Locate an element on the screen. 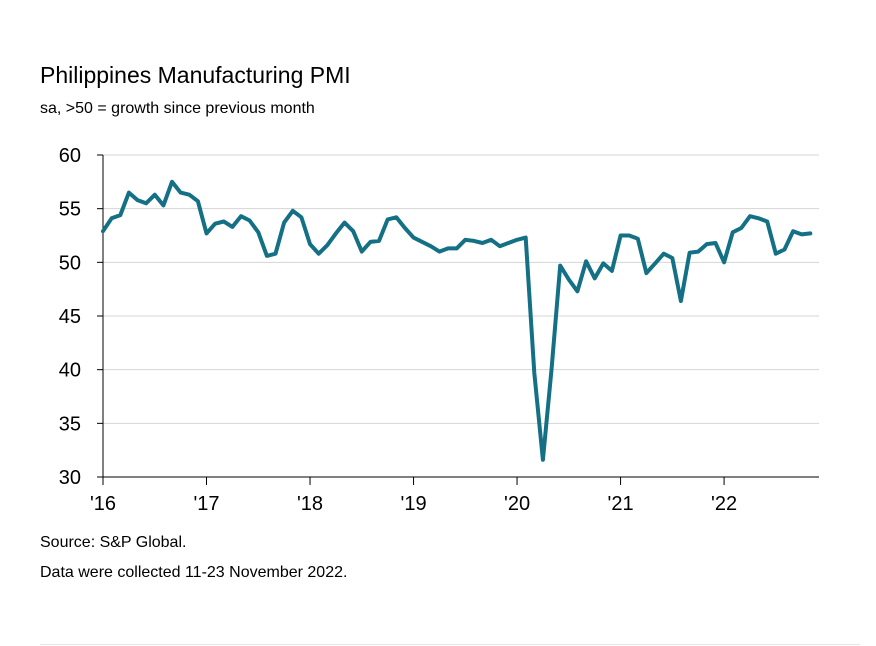 Image resolution: width=876 pixels, height=646 pixels. chart-title: Philippines Manufacturing PMI is located at coordinates (195, 75).